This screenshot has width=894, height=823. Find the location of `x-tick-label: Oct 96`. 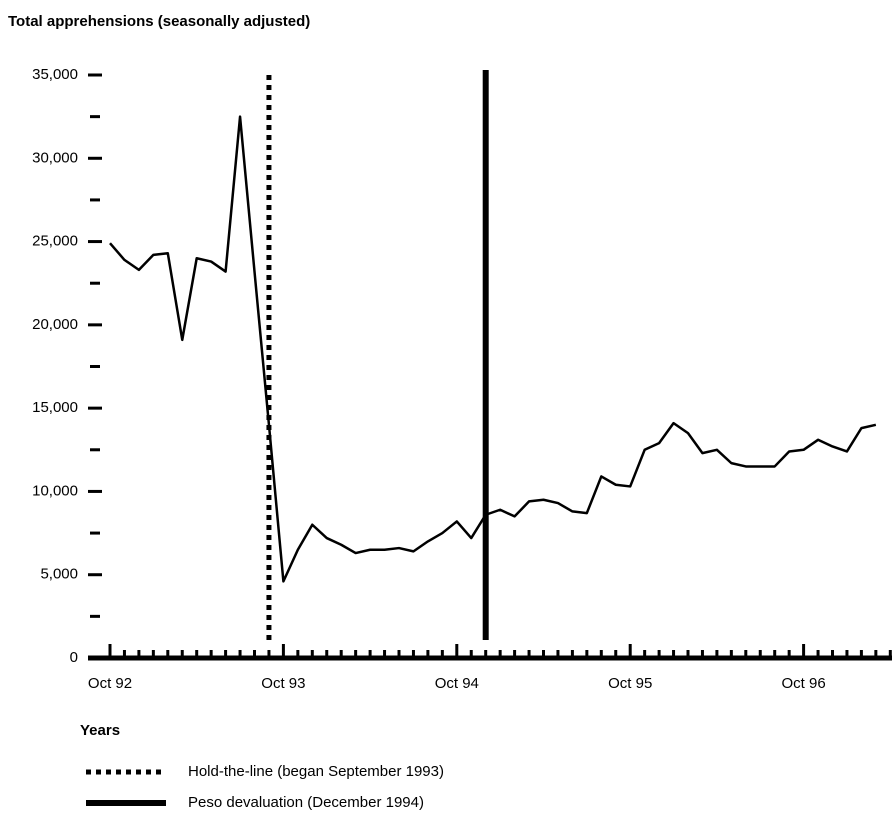

x-tick-label: Oct 96 is located at coordinates (804, 683).